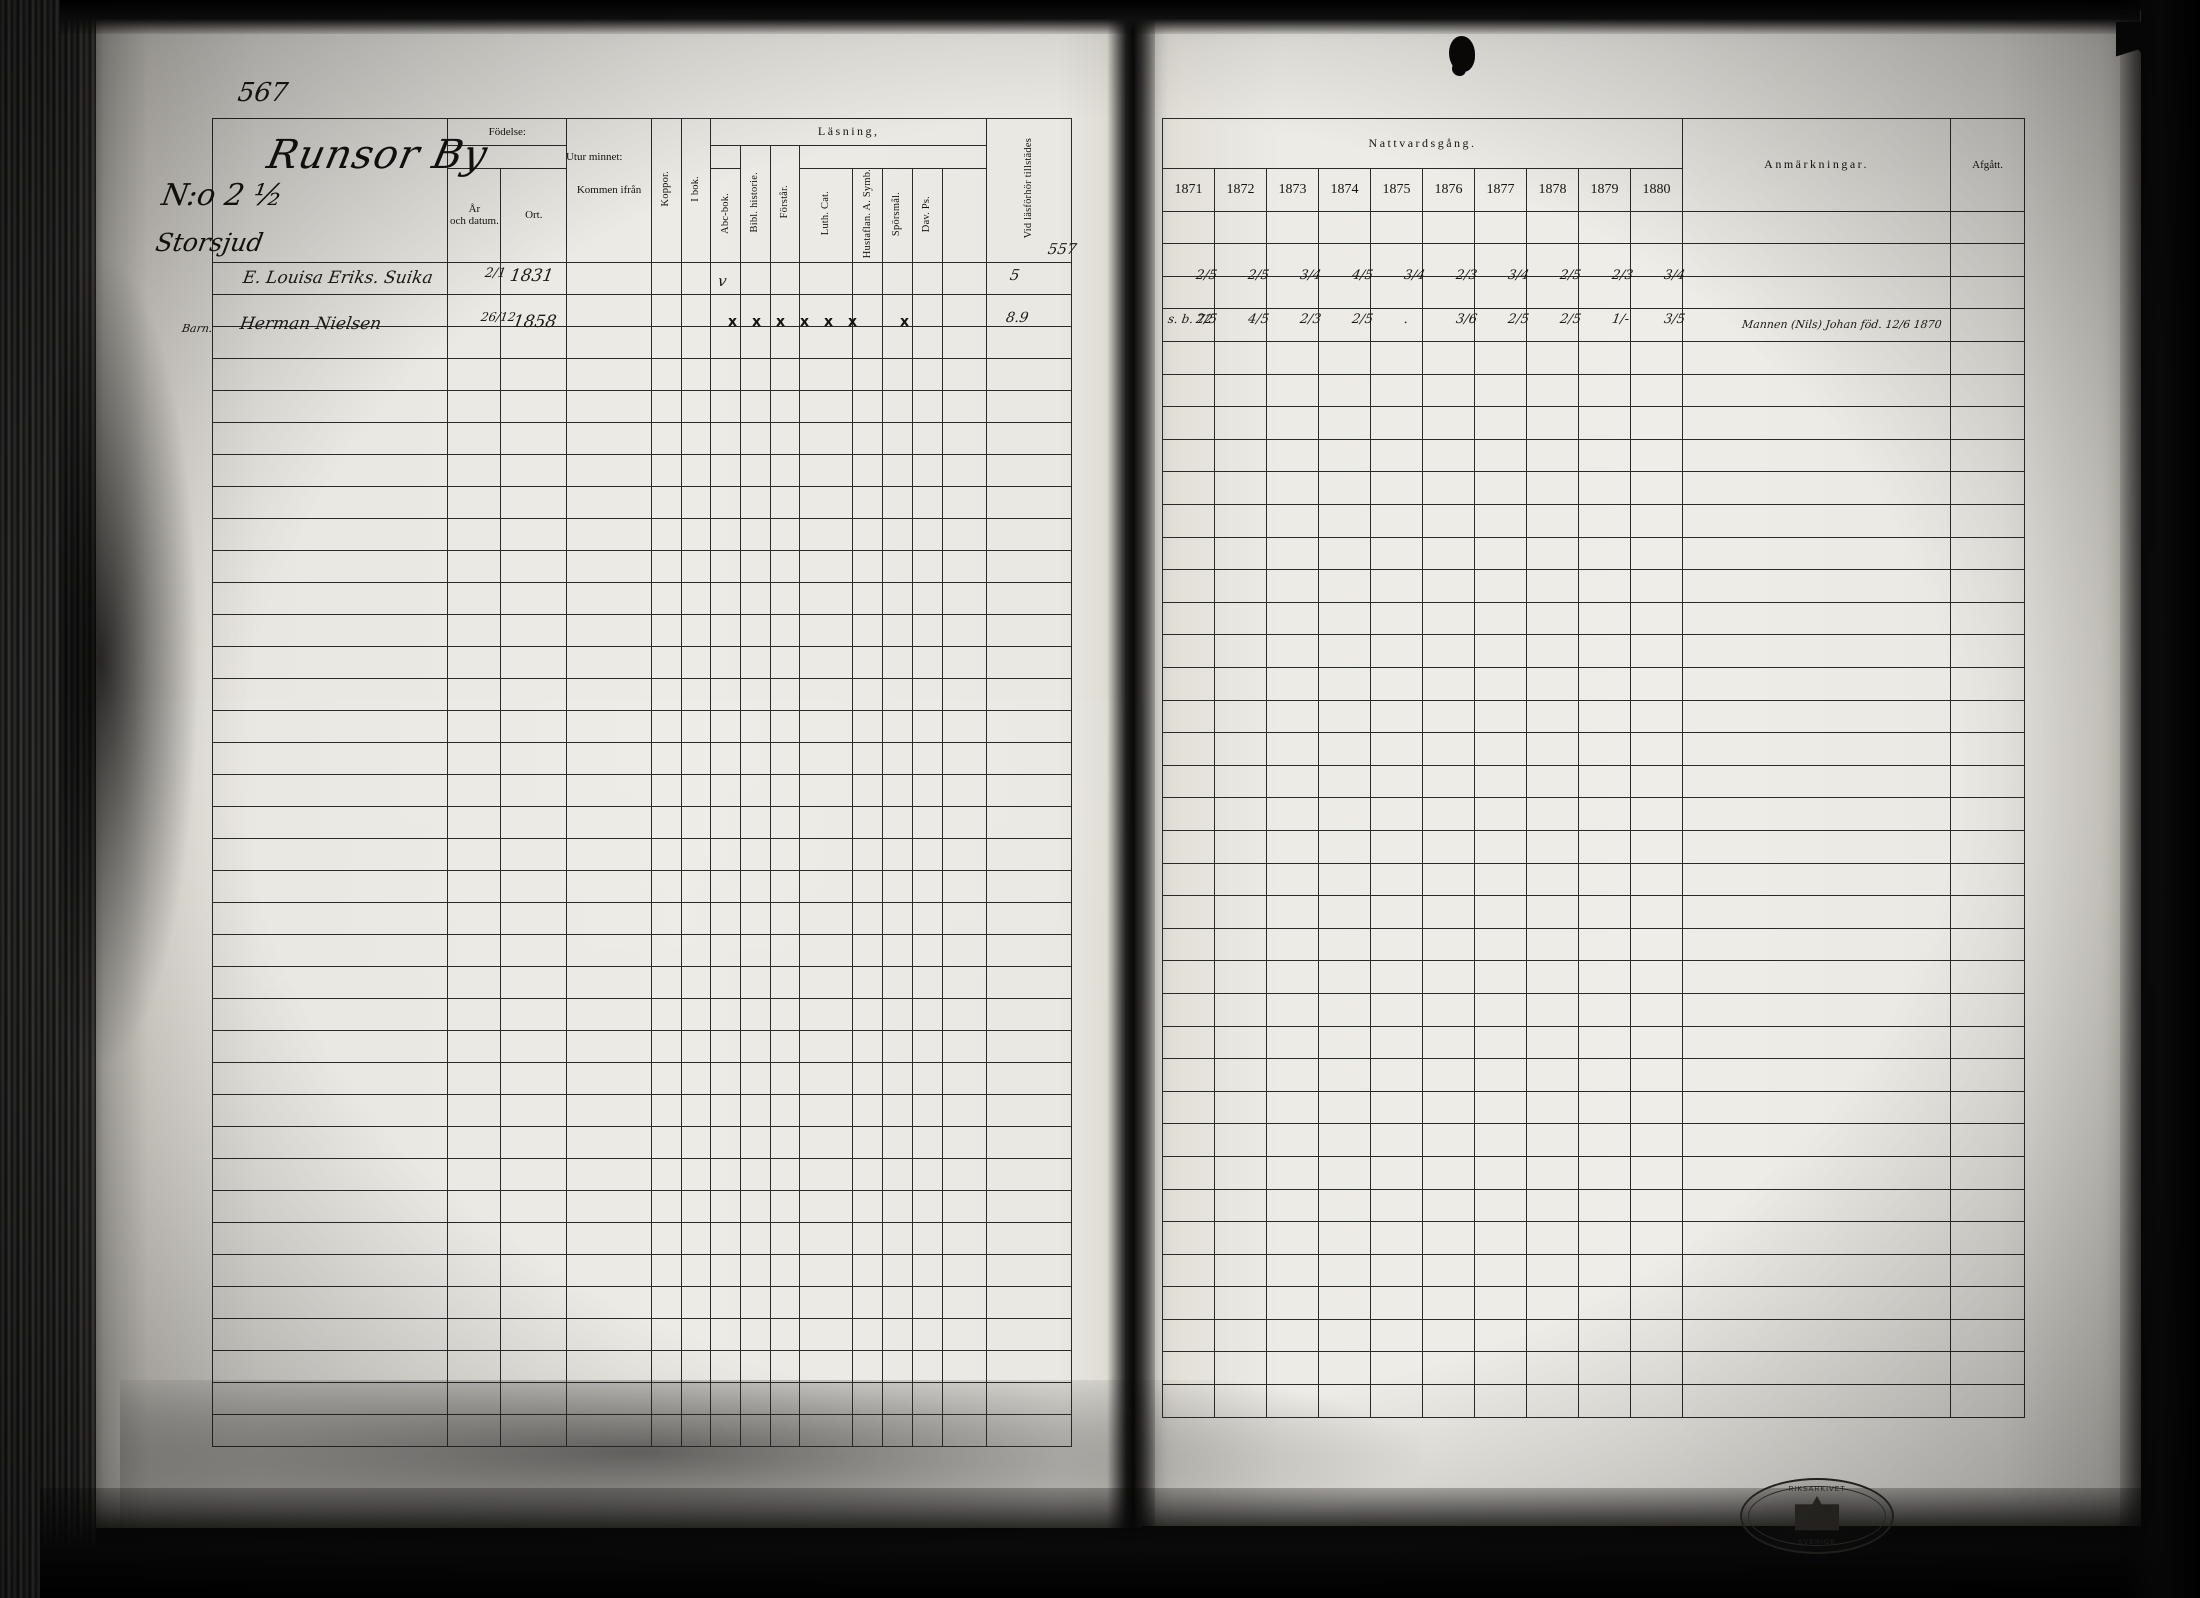 The image size is (2200, 1598). I want to click on communion-mark: 3/6, so click(1466, 319).